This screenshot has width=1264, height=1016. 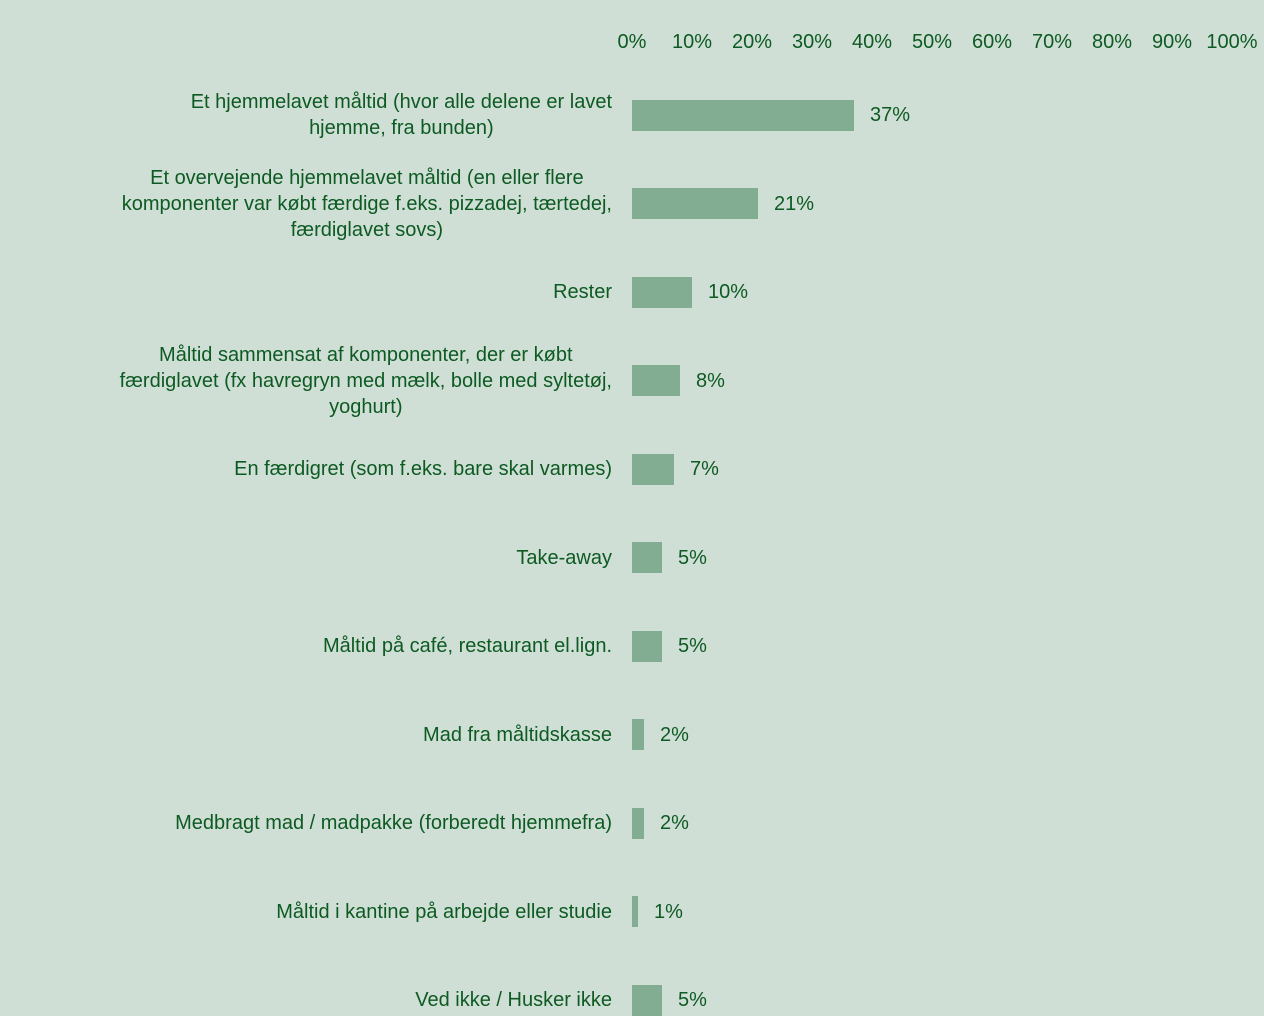 What do you see at coordinates (564, 557) in the screenshot?
I see `category-label: Take-away` at bounding box center [564, 557].